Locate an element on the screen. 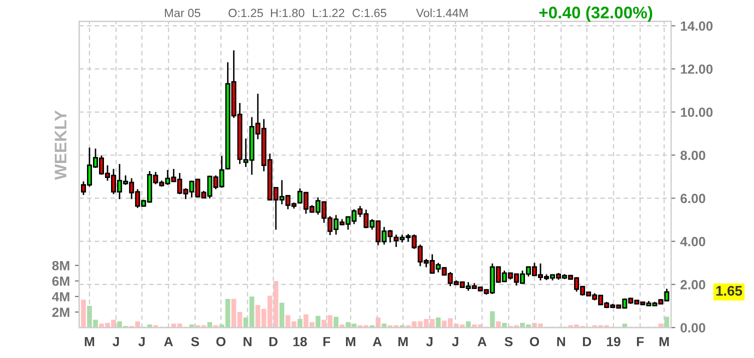  y-tick-label: 4.00 is located at coordinates (693, 241).